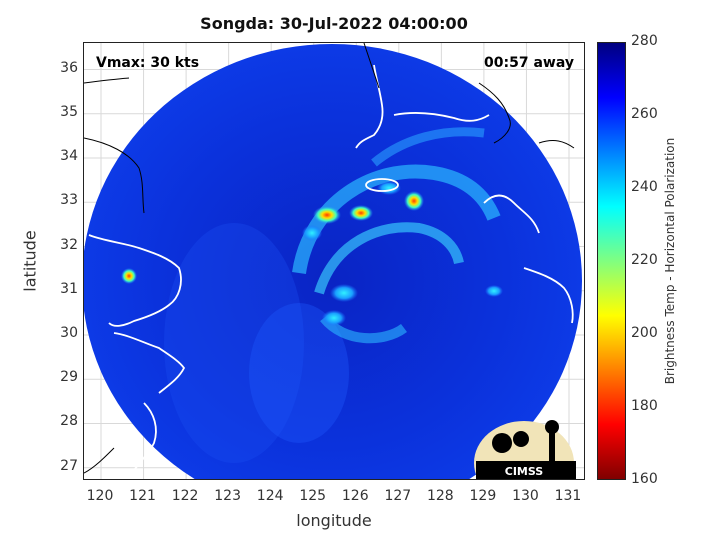  I want to click on x-tick-label: 131, so click(568, 496).